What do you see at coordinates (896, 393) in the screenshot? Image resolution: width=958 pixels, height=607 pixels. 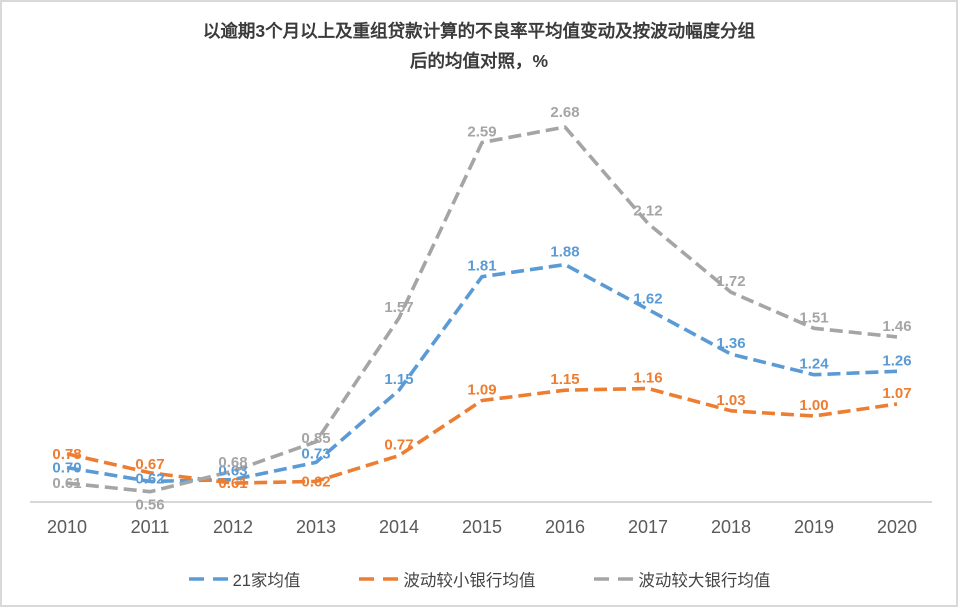 I see `data-label-1-2020: 1.07` at bounding box center [896, 393].